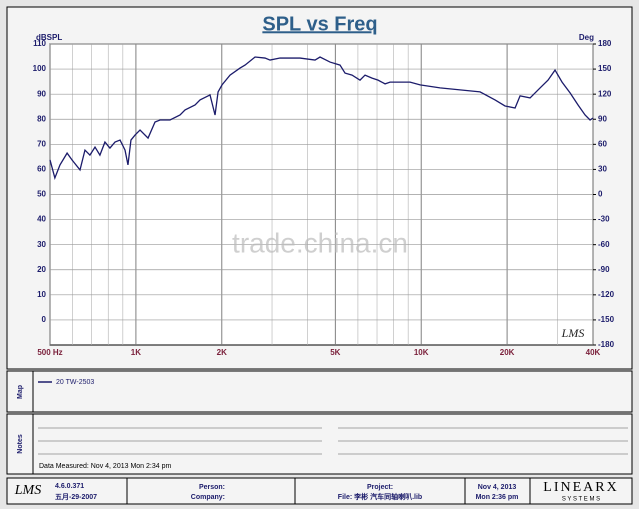 Image resolution: width=639 pixels, height=514 pixels. Describe the element at coordinates (507, 352) in the screenshot. I see `x-tick-label: 20K` at that location.